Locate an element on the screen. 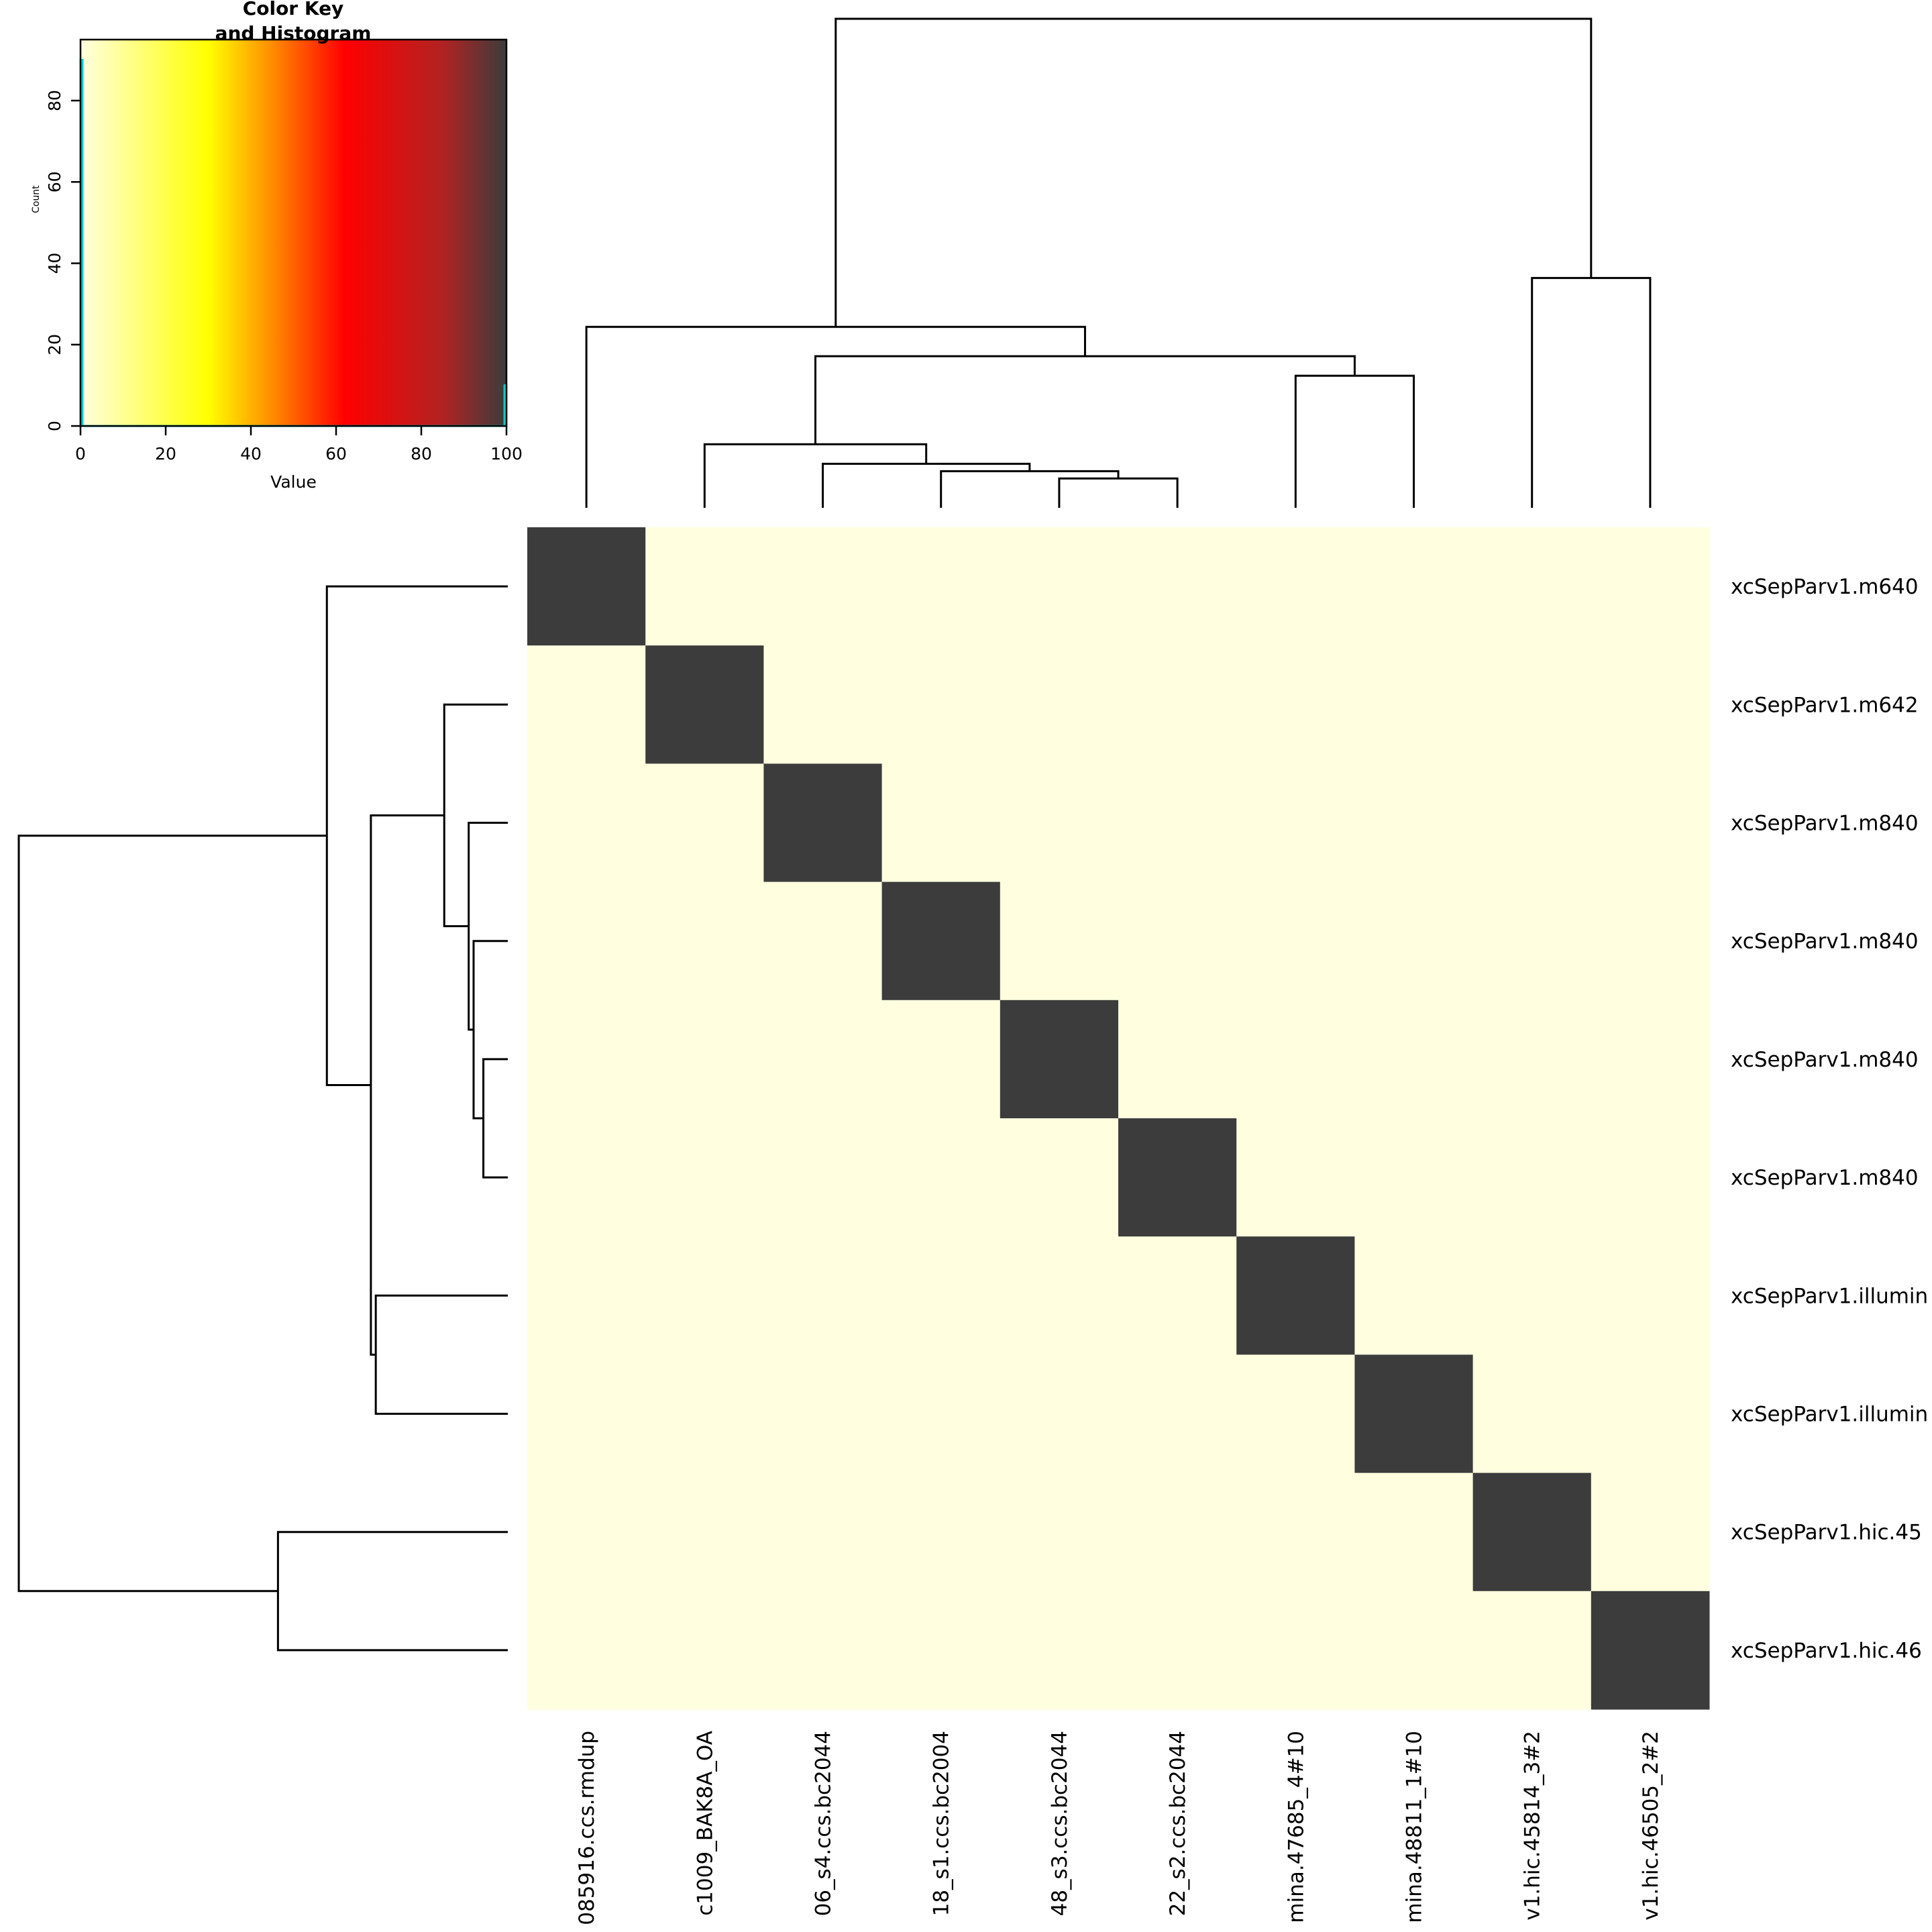  x-tick-label: 40 is located at coordinates (251, 454).